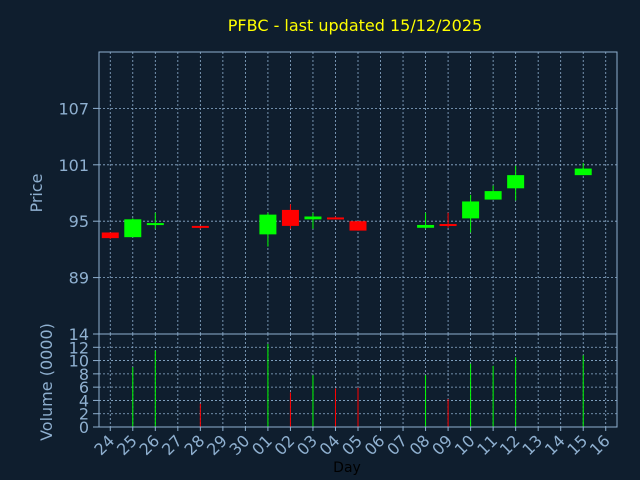  What do you see at coordinates (78, 193) in the screenshot?
I see `price-y-ticks: 89 95 101 107` at bounding box center [78, 193].